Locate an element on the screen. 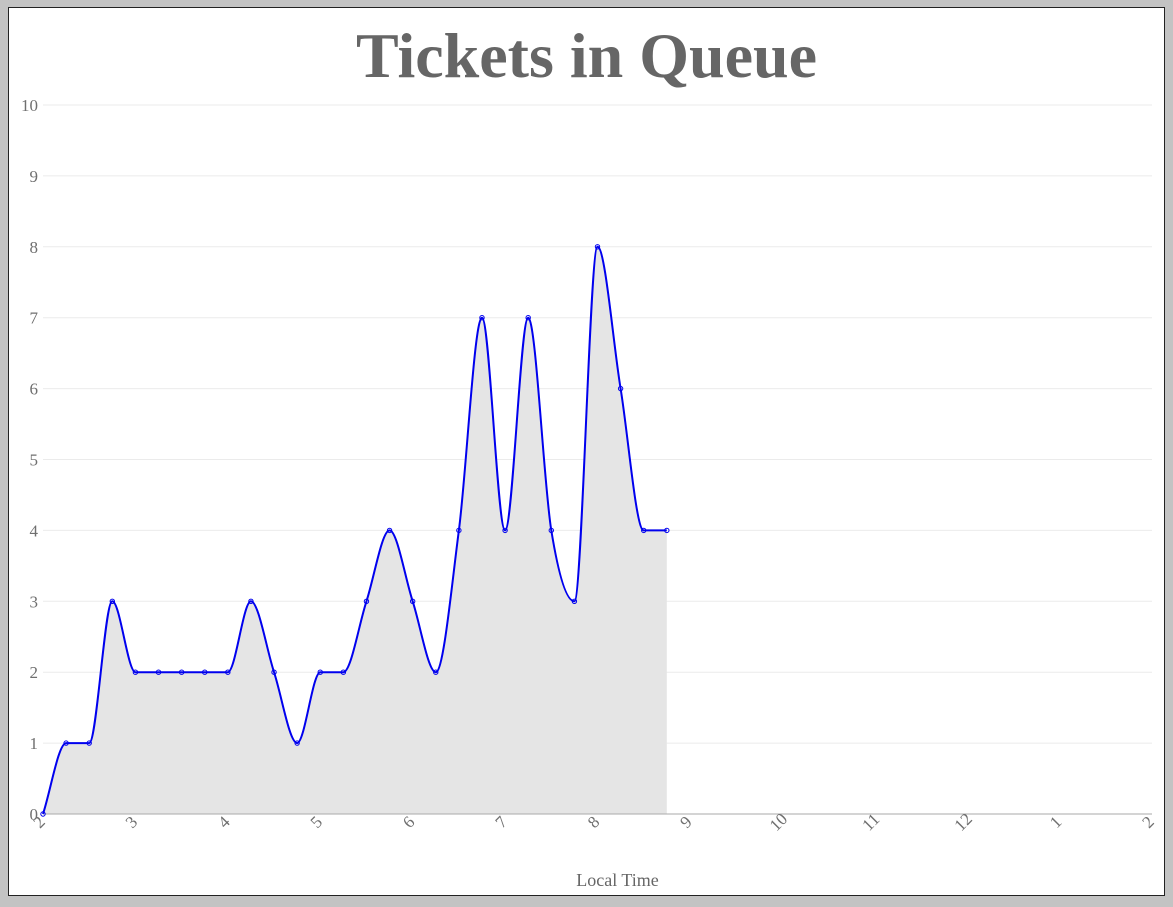  y-tick-label: 9 is located at coordinates (34, 176).